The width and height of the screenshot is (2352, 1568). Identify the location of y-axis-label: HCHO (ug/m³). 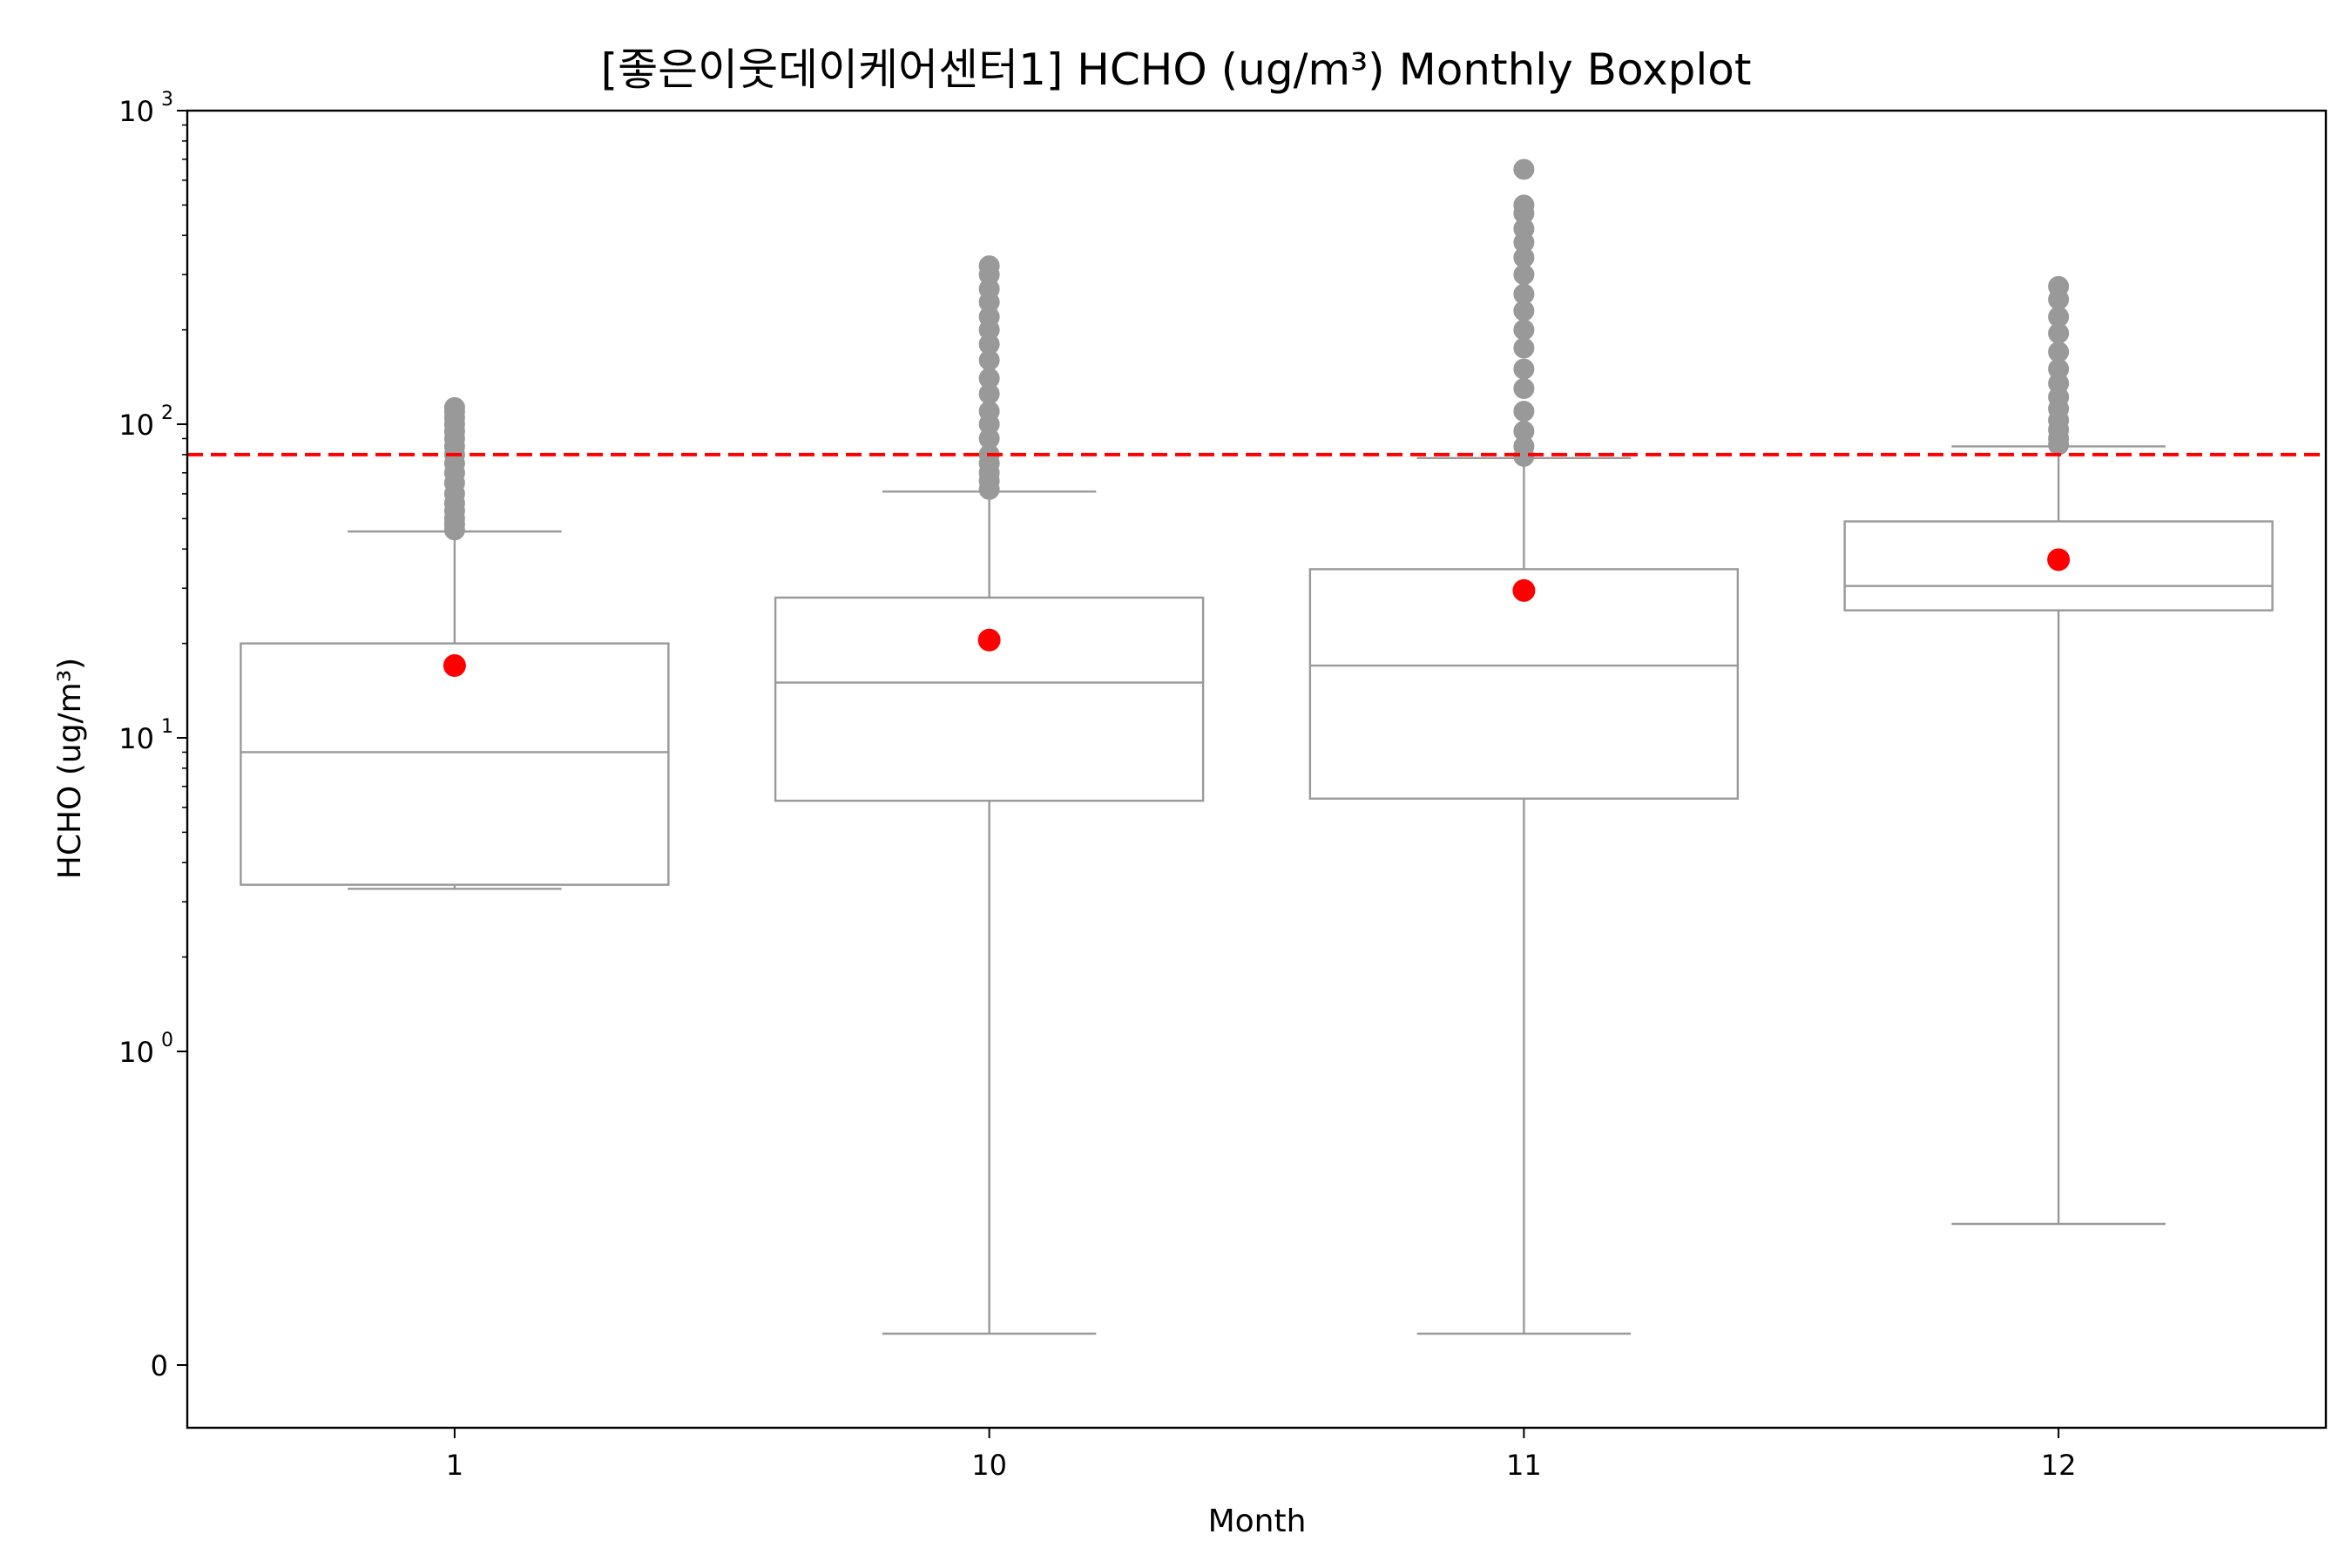
(70, 768).